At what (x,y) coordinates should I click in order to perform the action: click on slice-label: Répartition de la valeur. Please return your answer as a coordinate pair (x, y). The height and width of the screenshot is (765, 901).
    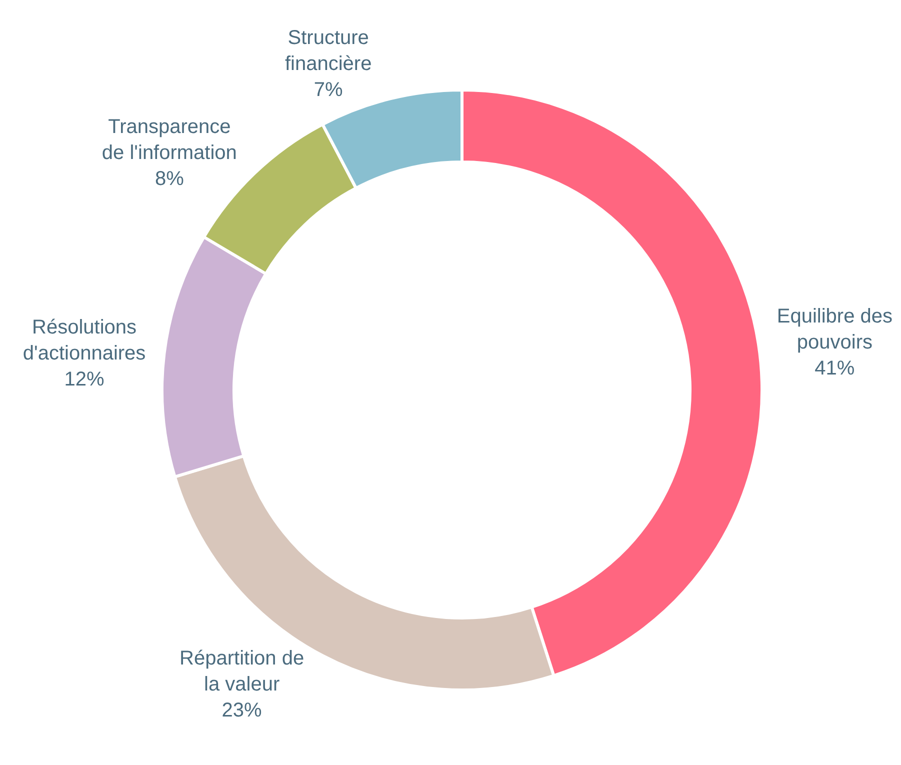
    Looking at the image, I should click on (242, 672).